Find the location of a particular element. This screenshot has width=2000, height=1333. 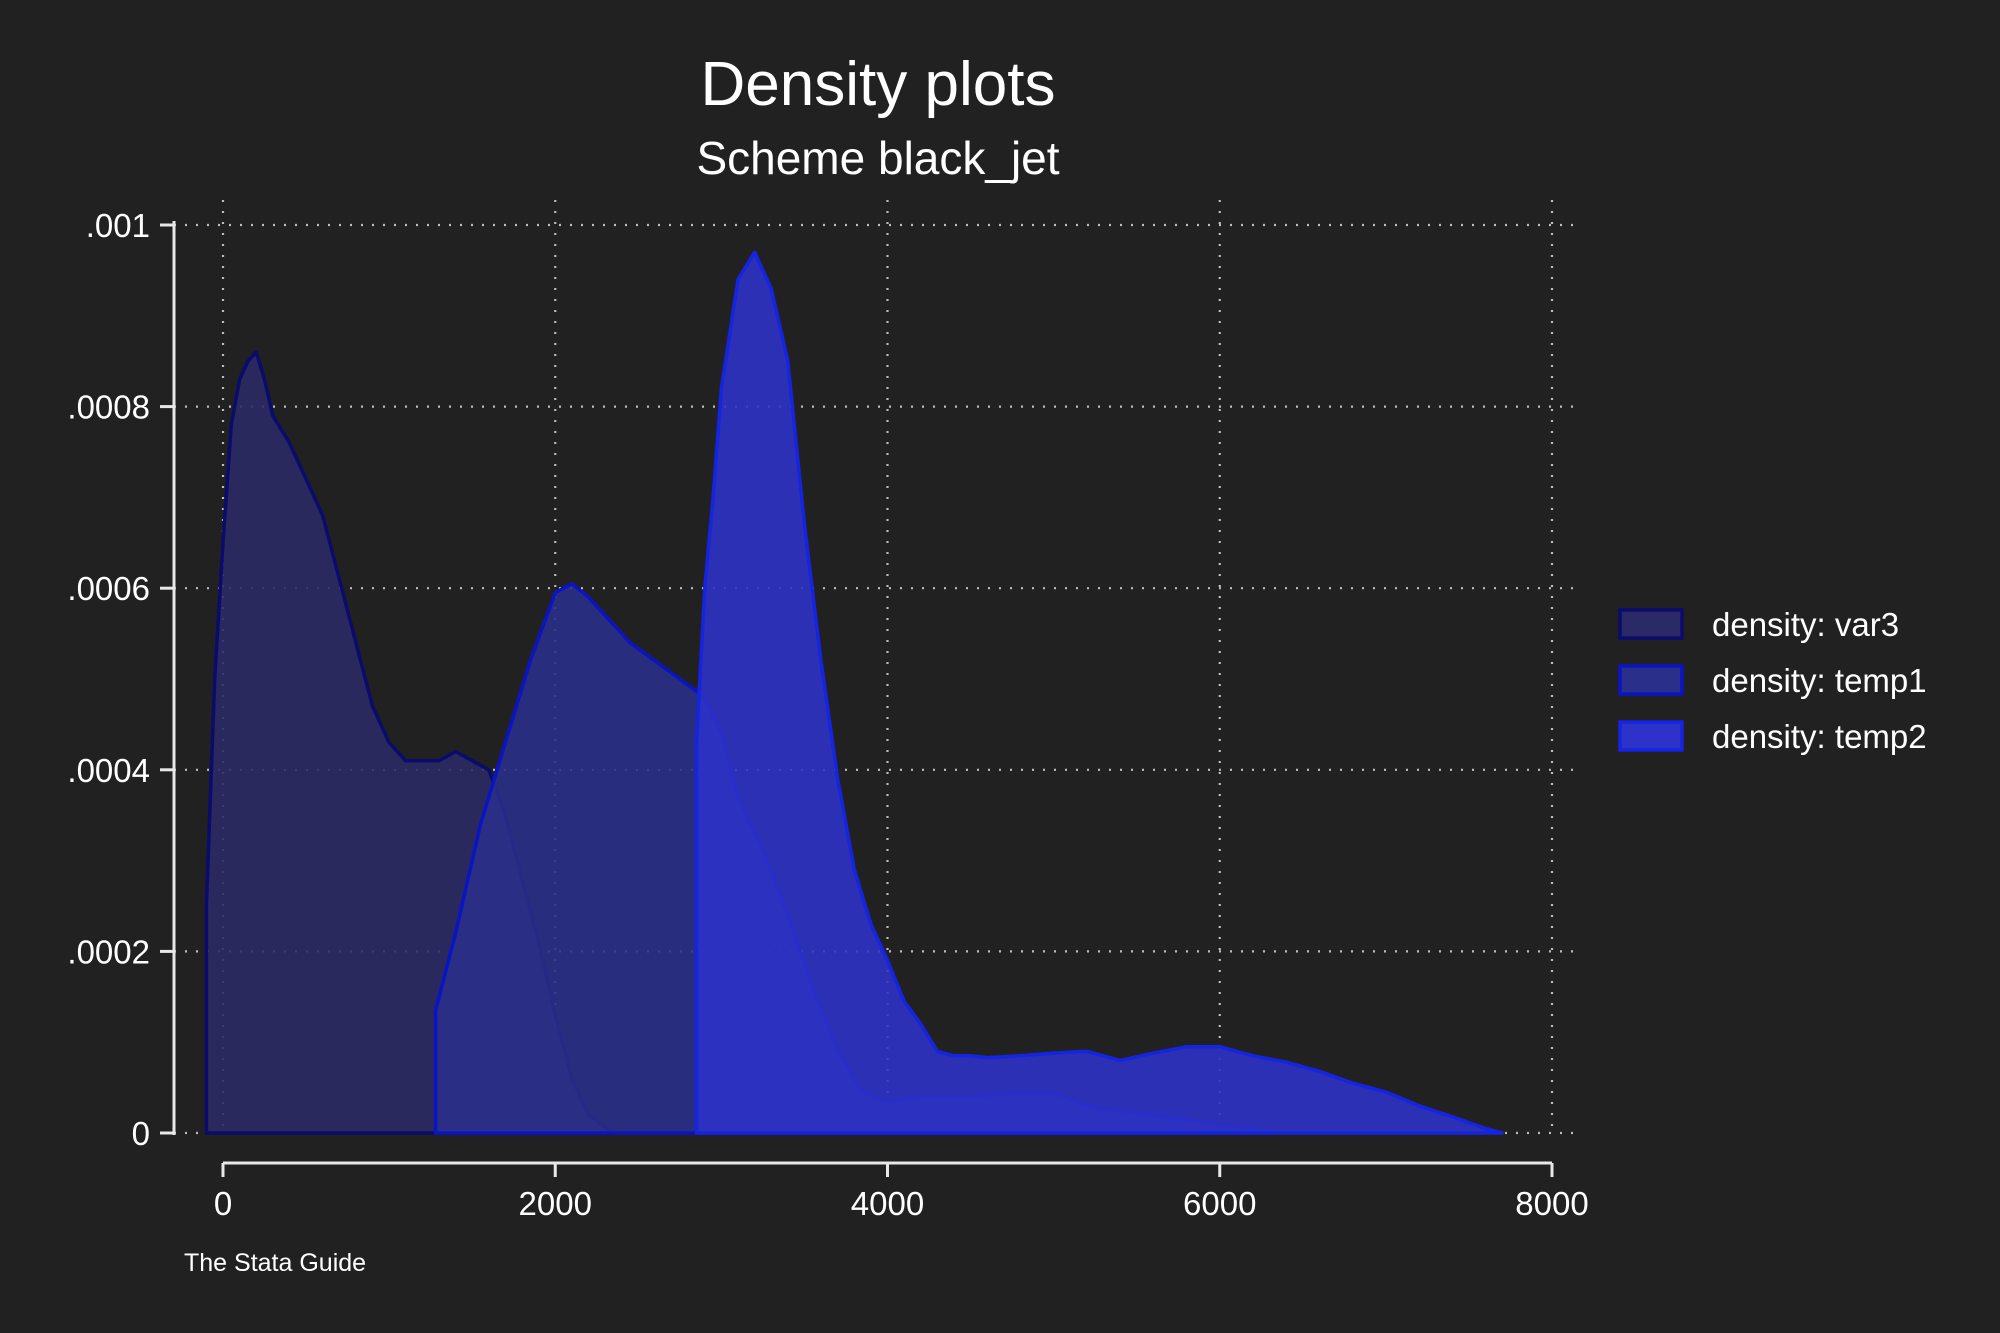

y-tick-label: .0006 is located at coordinates (108, 588).